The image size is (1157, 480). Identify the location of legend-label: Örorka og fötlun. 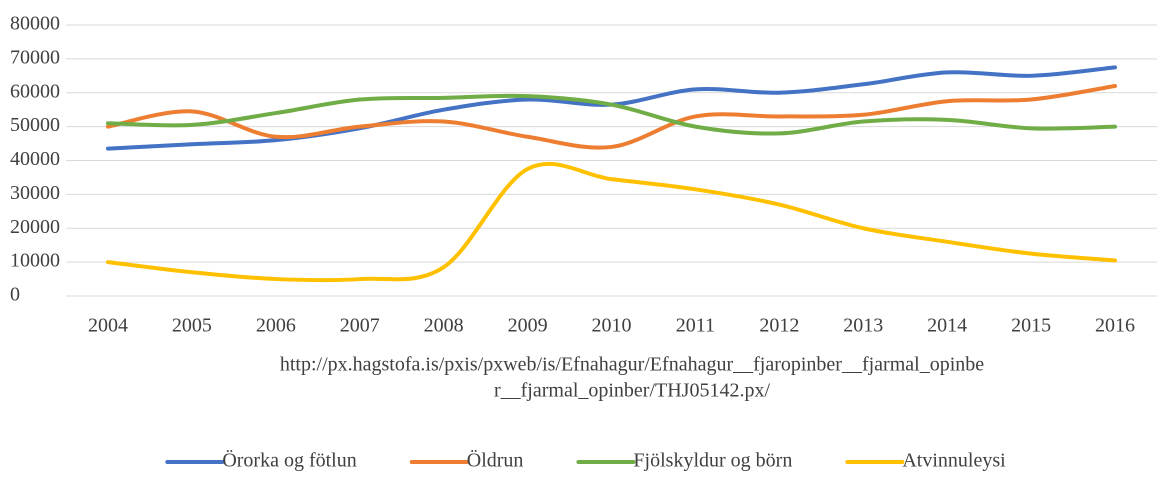
(289, 460).